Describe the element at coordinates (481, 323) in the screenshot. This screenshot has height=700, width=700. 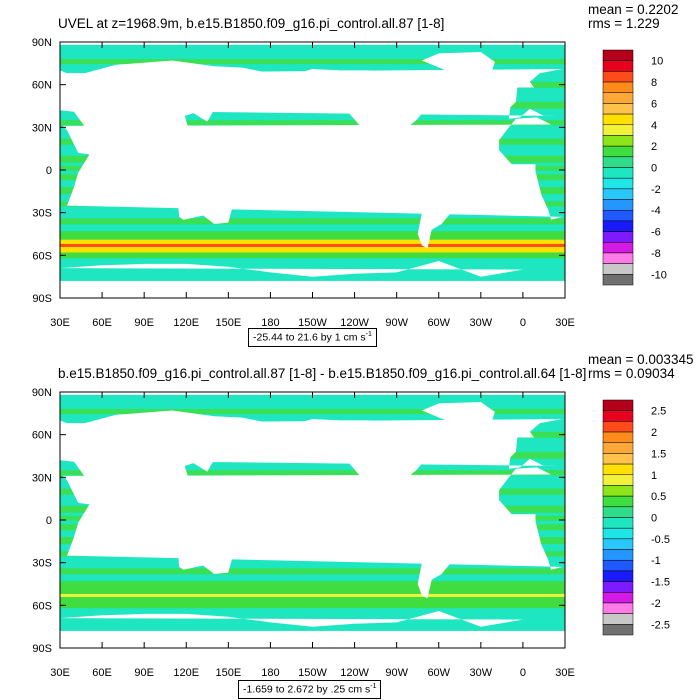
I see `lon-tick-label: 30W` at that location.